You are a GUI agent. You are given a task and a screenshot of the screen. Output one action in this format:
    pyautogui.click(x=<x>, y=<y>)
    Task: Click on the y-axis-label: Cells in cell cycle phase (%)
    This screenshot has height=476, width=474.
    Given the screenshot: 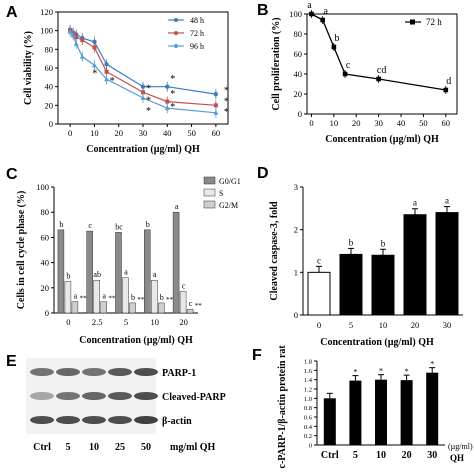 What is the action you would take?
    pyautogui.click(x=21, y=250)
    